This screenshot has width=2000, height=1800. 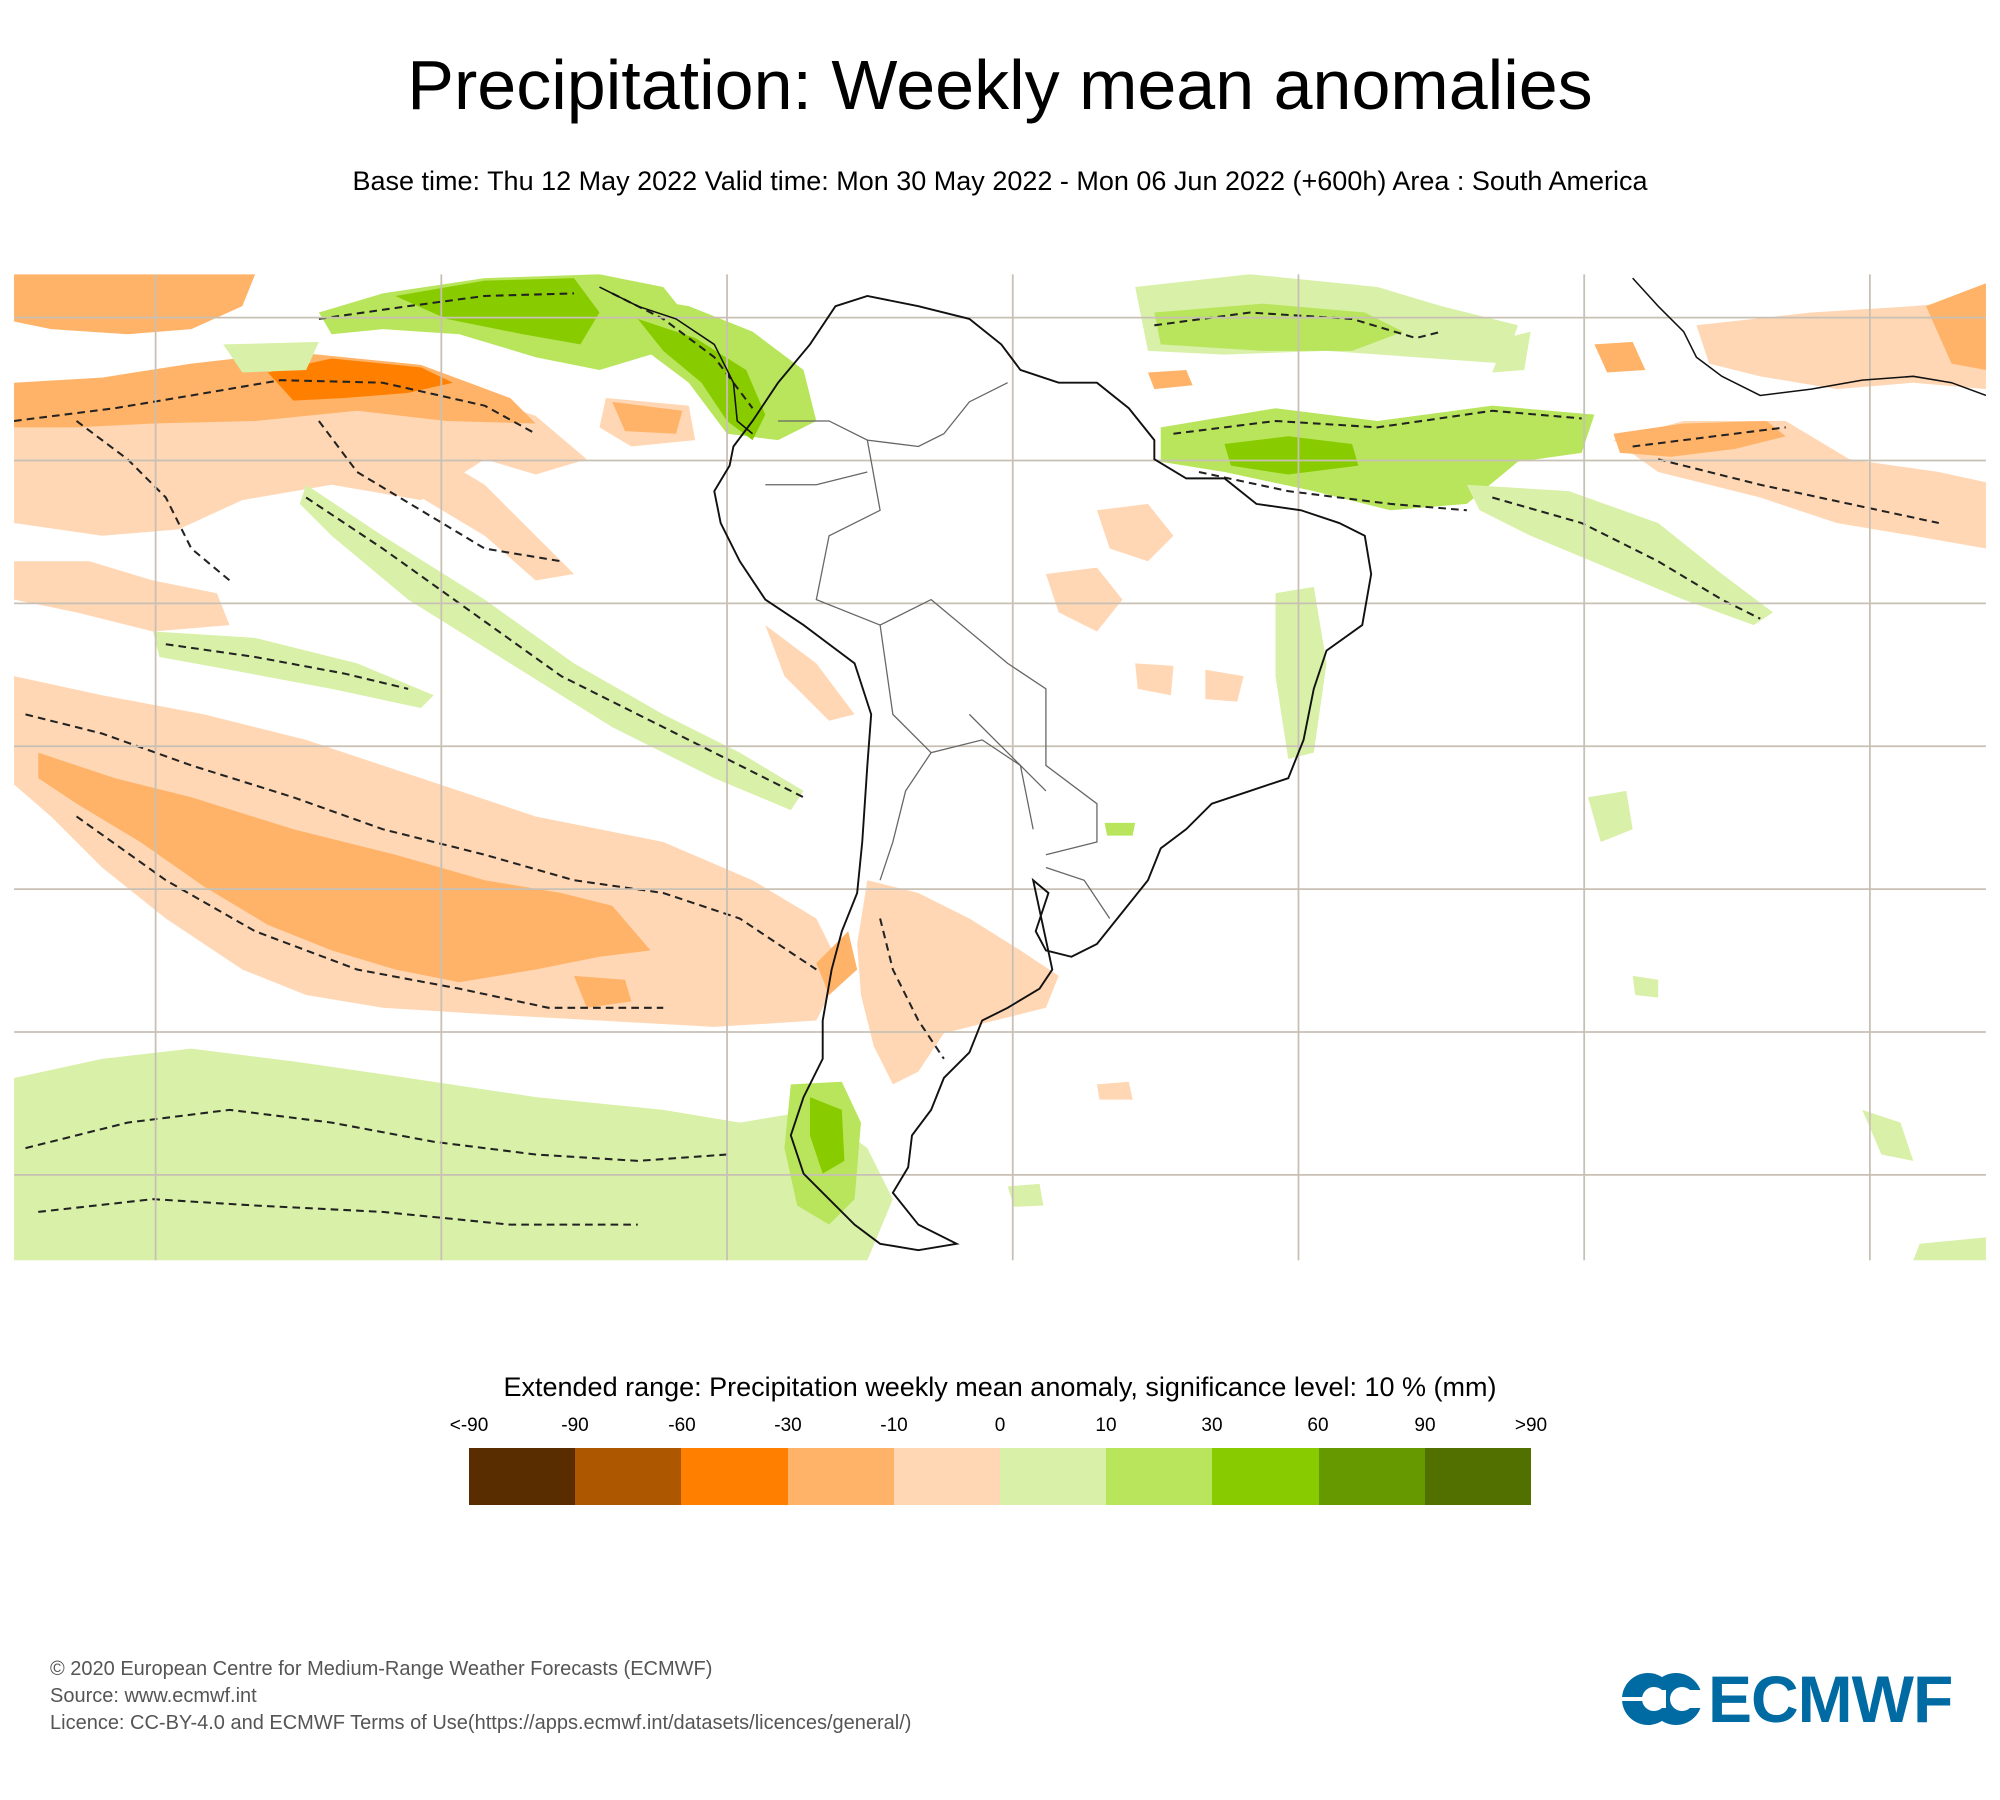 I want to click on legend-labels: <-90 -90 -60 -30 -10 0 10 30 60 90 >90, so click(x=1000, y=1426).